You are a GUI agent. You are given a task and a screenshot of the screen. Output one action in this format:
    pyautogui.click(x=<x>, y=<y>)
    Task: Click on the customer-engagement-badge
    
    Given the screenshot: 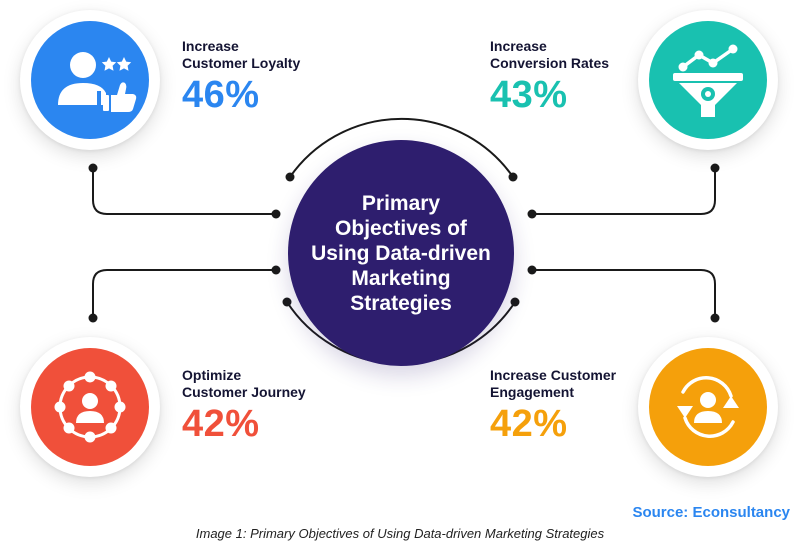 What is the action you would take?
    pyautogui.click(x=708, y=407)
    